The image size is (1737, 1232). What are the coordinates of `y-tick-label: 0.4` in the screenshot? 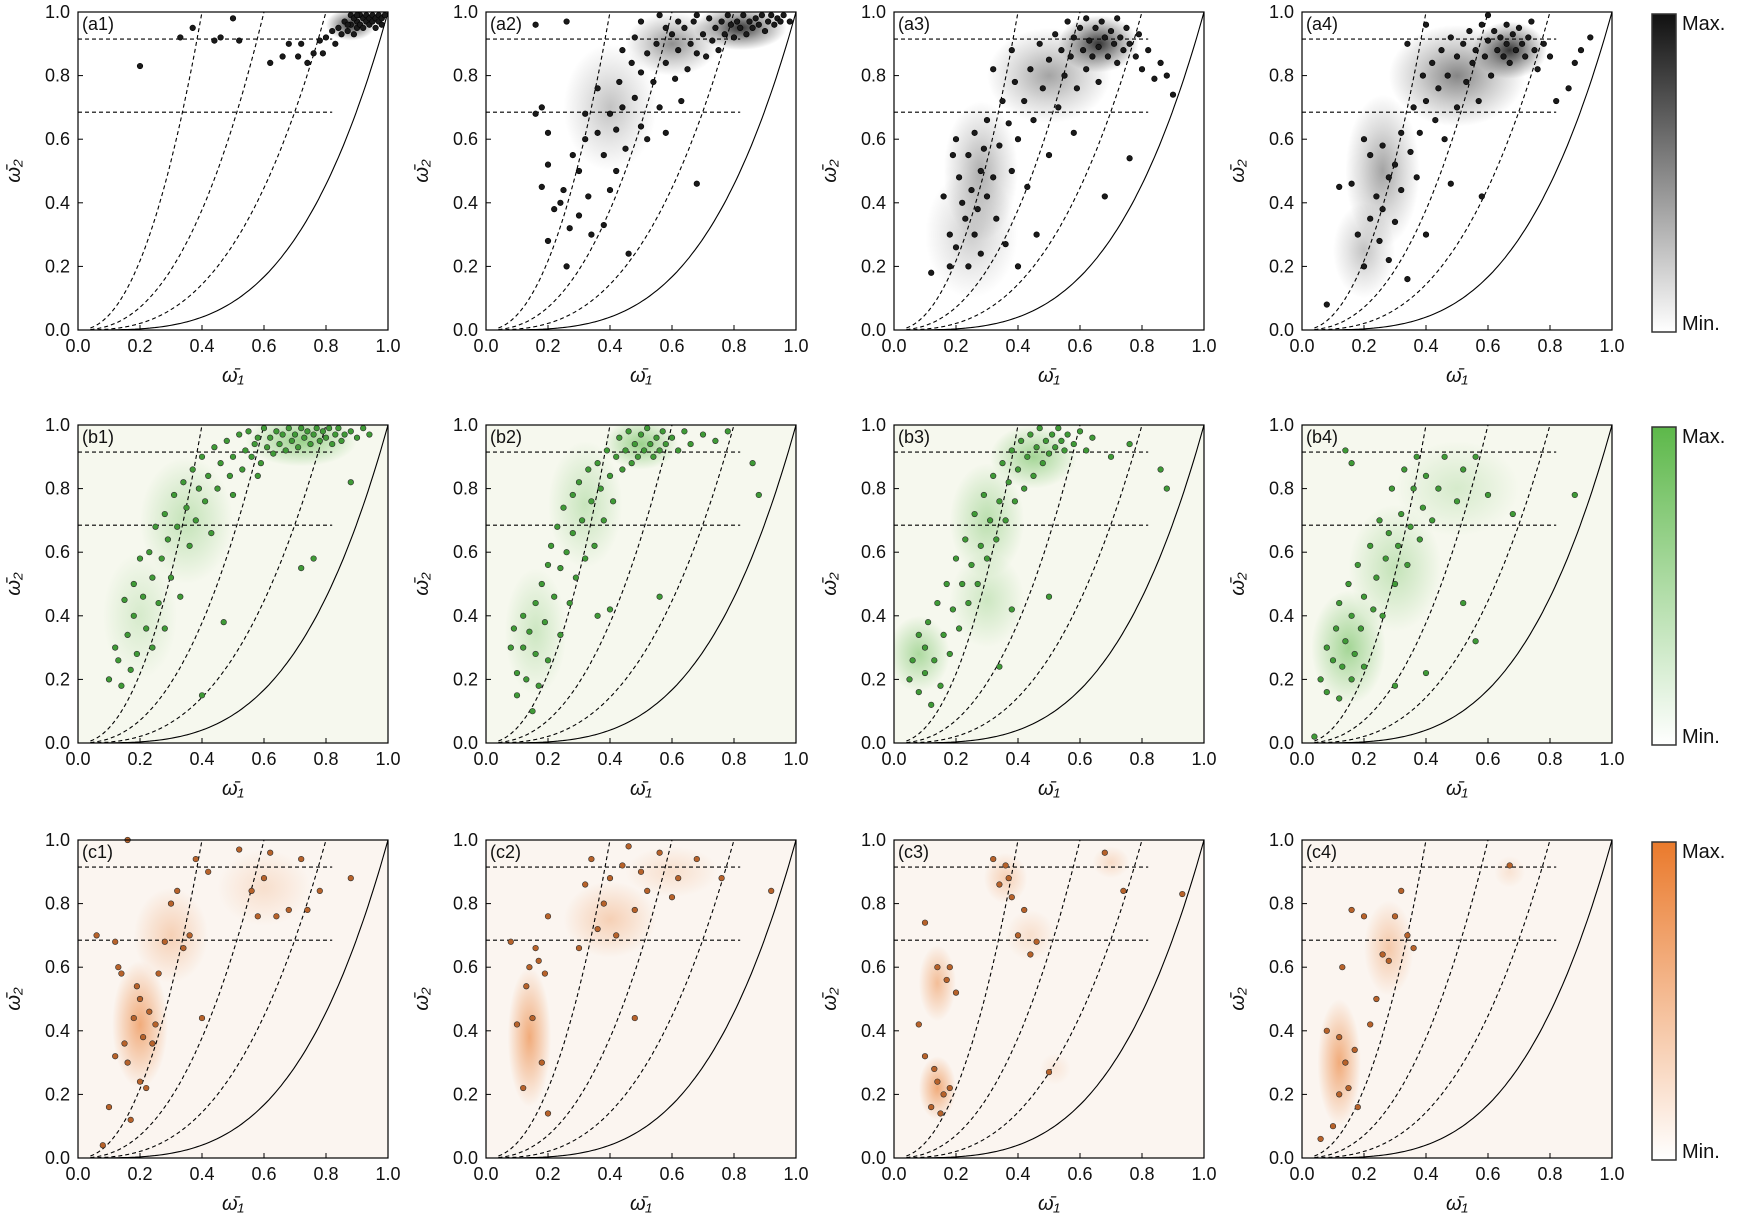 It's located at (873, 1031).